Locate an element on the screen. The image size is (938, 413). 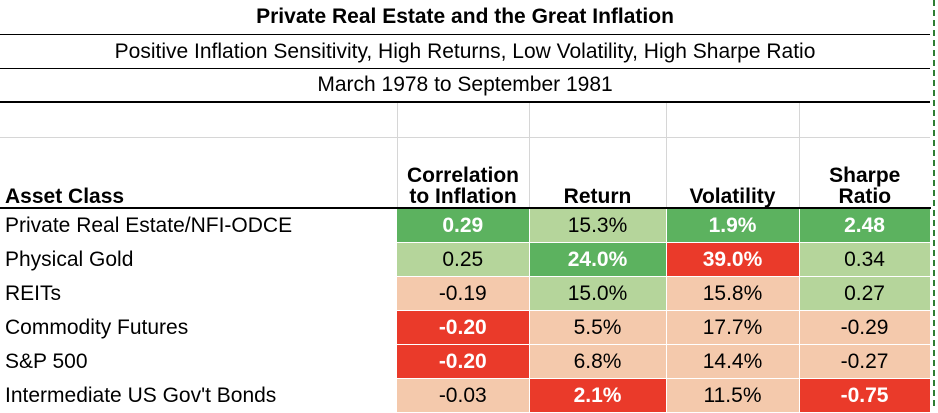
return-cell: 5.5% is located at coordinates (598, 327).